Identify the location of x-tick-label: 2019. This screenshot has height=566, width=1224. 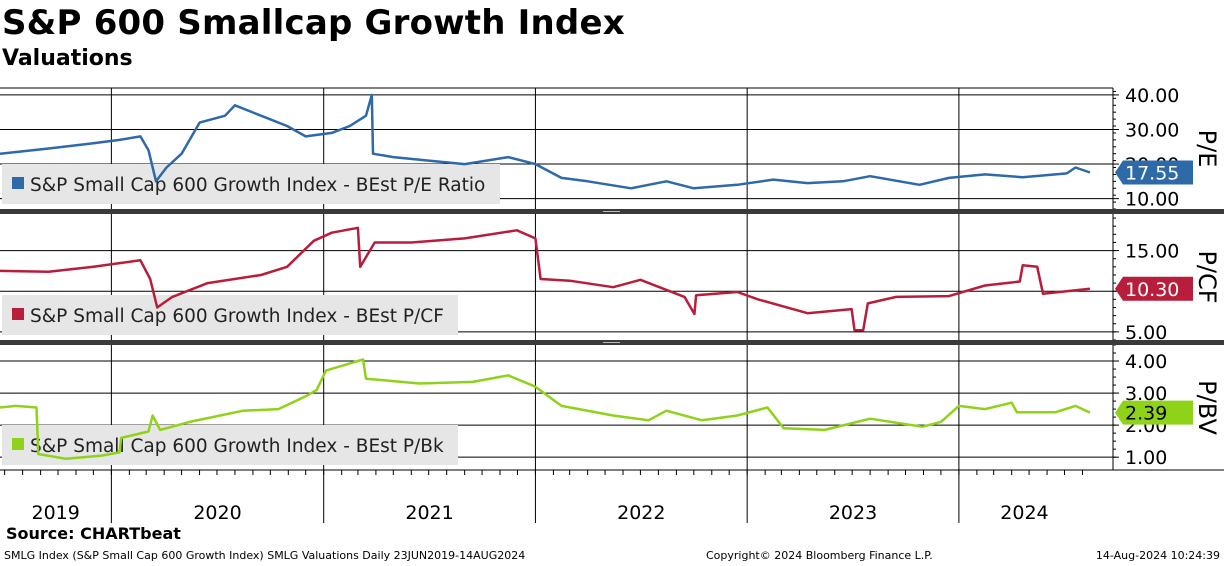
(56, 513).